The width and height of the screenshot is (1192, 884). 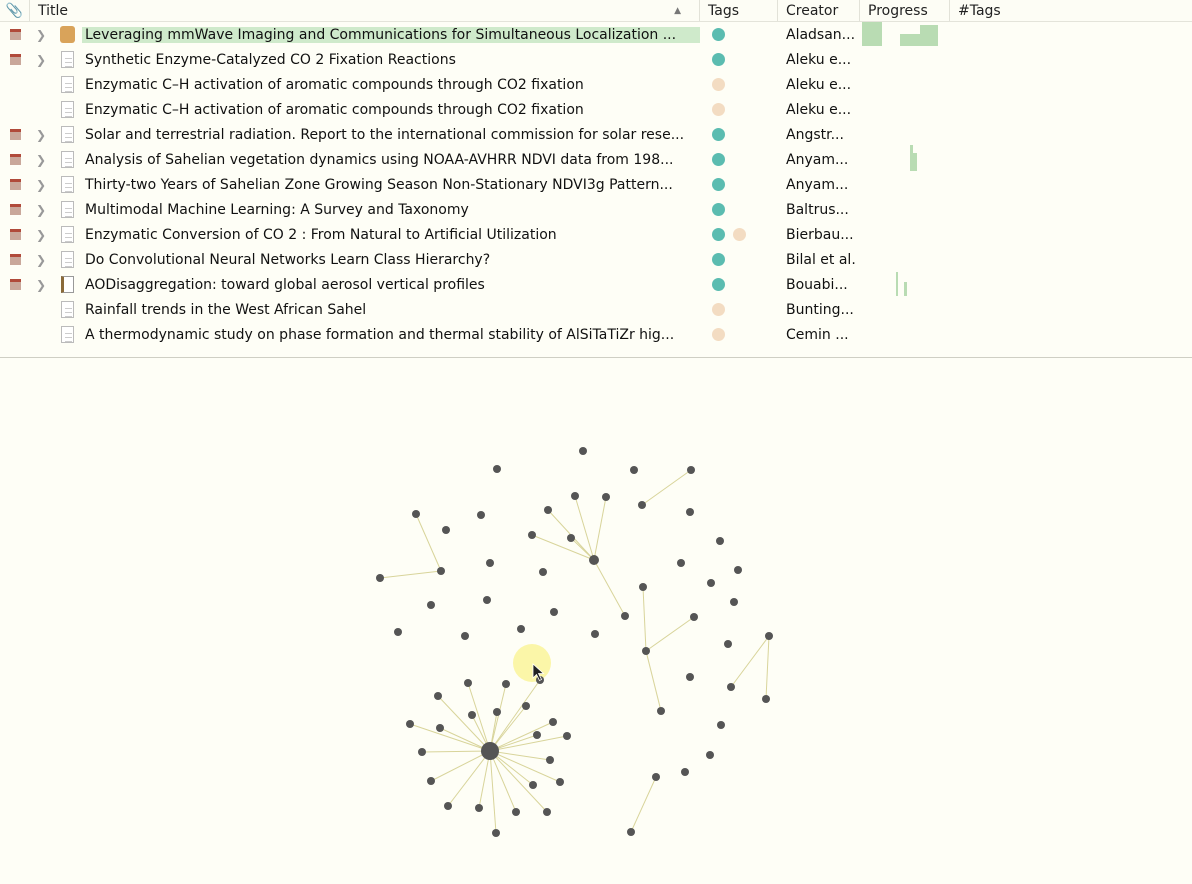 What do you see at coordinates (739, 10) in the screenshot?
I see `column-tags: Tags` at bounding box center [739, 10].